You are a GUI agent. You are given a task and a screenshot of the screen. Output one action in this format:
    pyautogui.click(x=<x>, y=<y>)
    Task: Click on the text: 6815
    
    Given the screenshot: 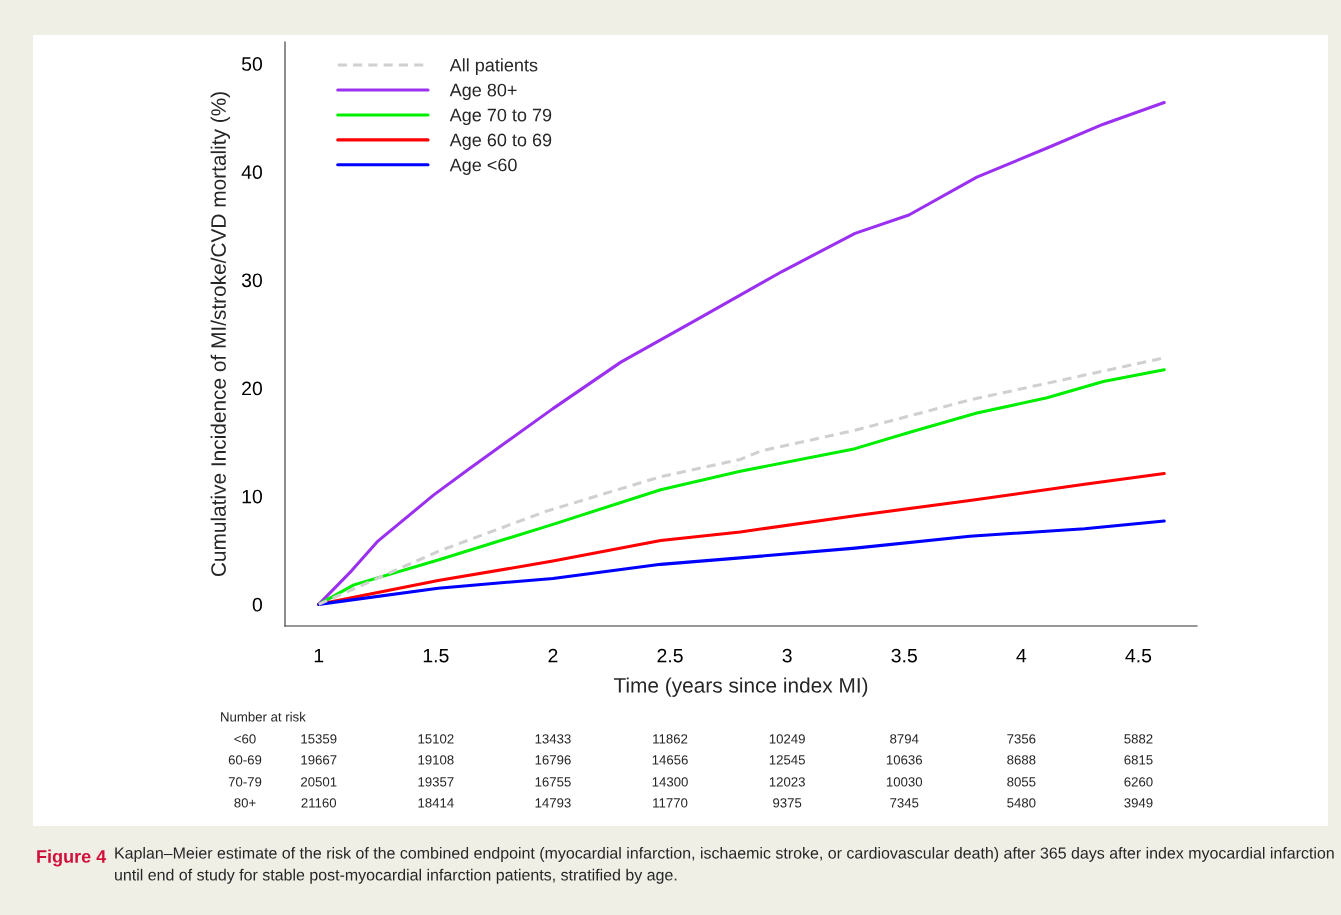 What is the action you would take?
    pyautogui.click(x=1138, y=760)
    